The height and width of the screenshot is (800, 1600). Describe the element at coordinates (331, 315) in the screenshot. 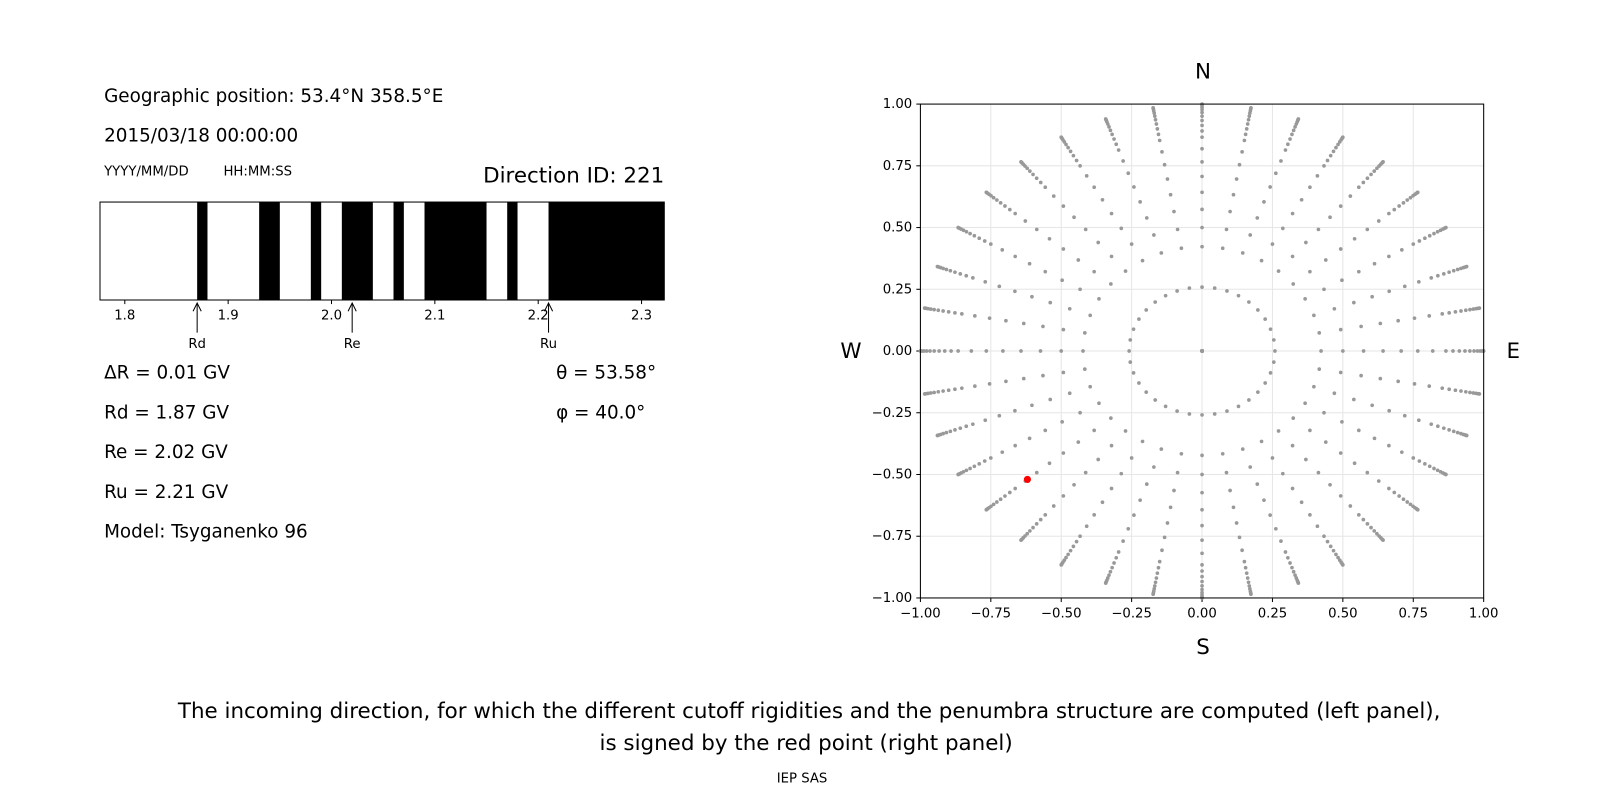

I see `x-tick-label: 2.0` at that location.